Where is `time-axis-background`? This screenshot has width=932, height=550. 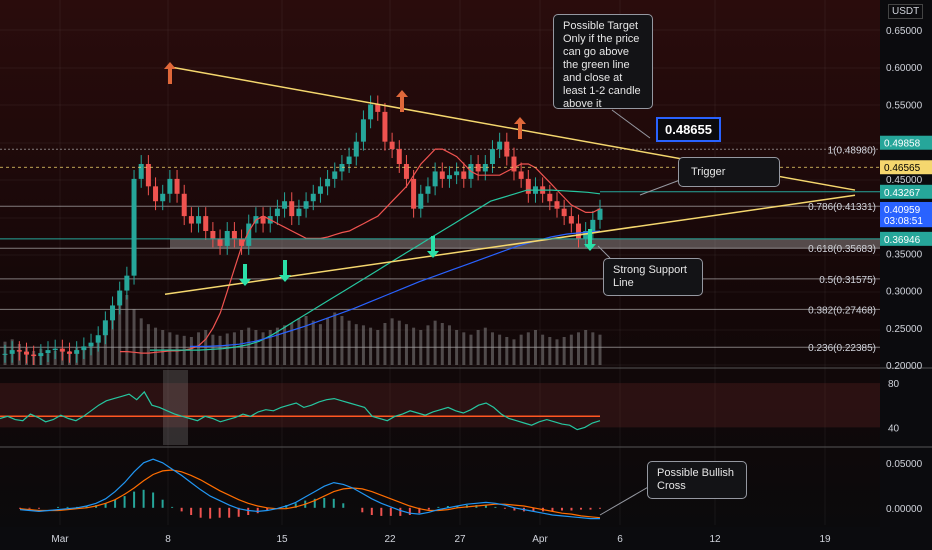
time-axis-background is located at coordinates (466, 538).